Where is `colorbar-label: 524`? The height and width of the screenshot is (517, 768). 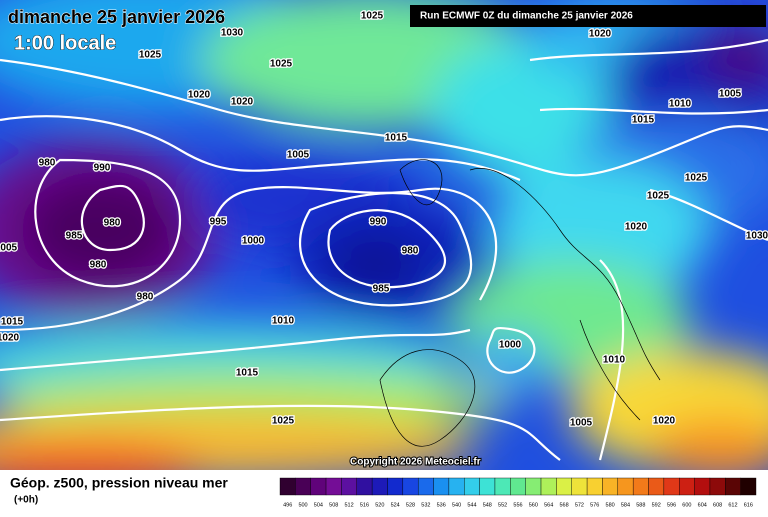
colorbar-label: 524 is located at coordinates (395, 505).